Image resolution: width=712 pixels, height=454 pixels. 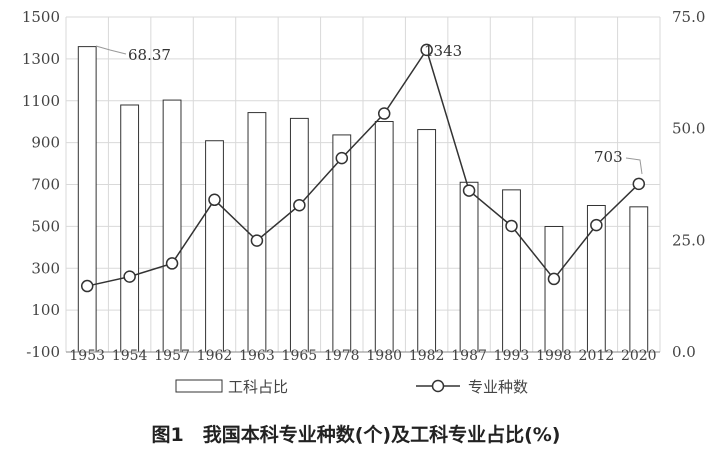 I want to click on annotation-last-value: 703, so click(x=608, y=157).